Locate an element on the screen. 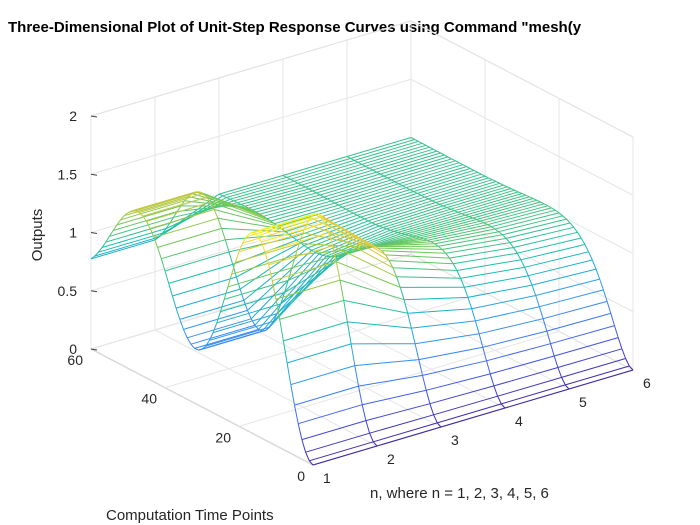 This screenshot has width=700, height=525. x-tick-label: 4 is located at coordinates (519, 421).